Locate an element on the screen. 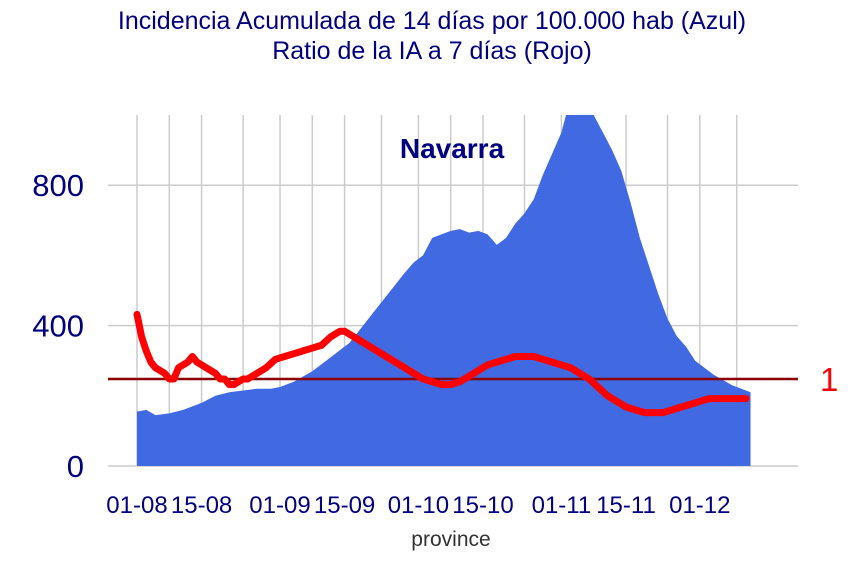  title-line-2: Ratio de la IA a 7 días (Rojo) is located at coordinates (432, 51).